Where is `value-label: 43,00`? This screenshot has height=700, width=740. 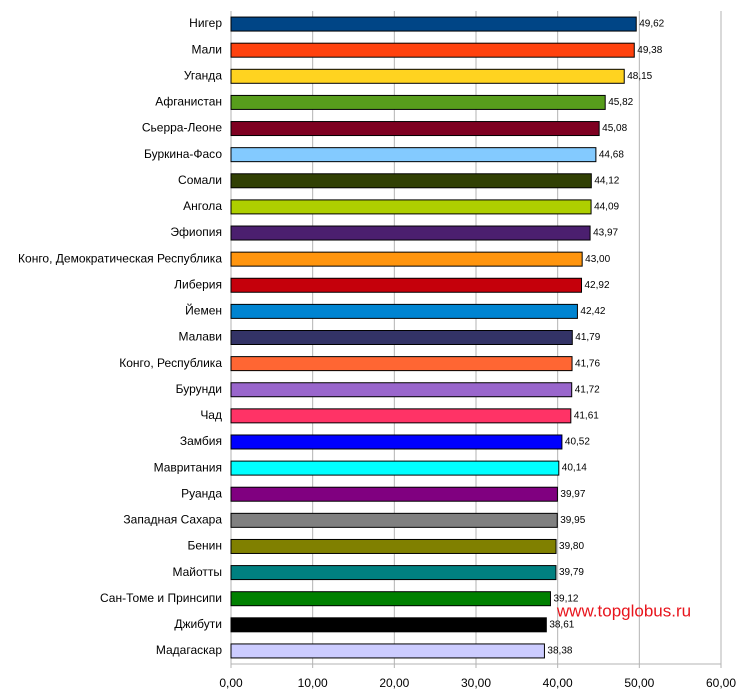 value-label: 43,00 is located at coordinates (597, 259).